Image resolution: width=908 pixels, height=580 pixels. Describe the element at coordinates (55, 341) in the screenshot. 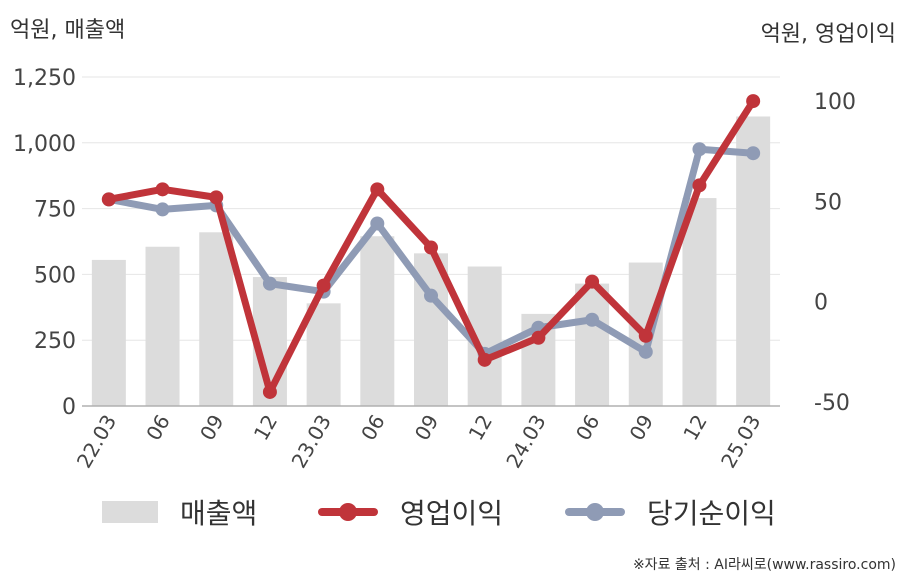

I see `left-y-tick: 250` at that location.